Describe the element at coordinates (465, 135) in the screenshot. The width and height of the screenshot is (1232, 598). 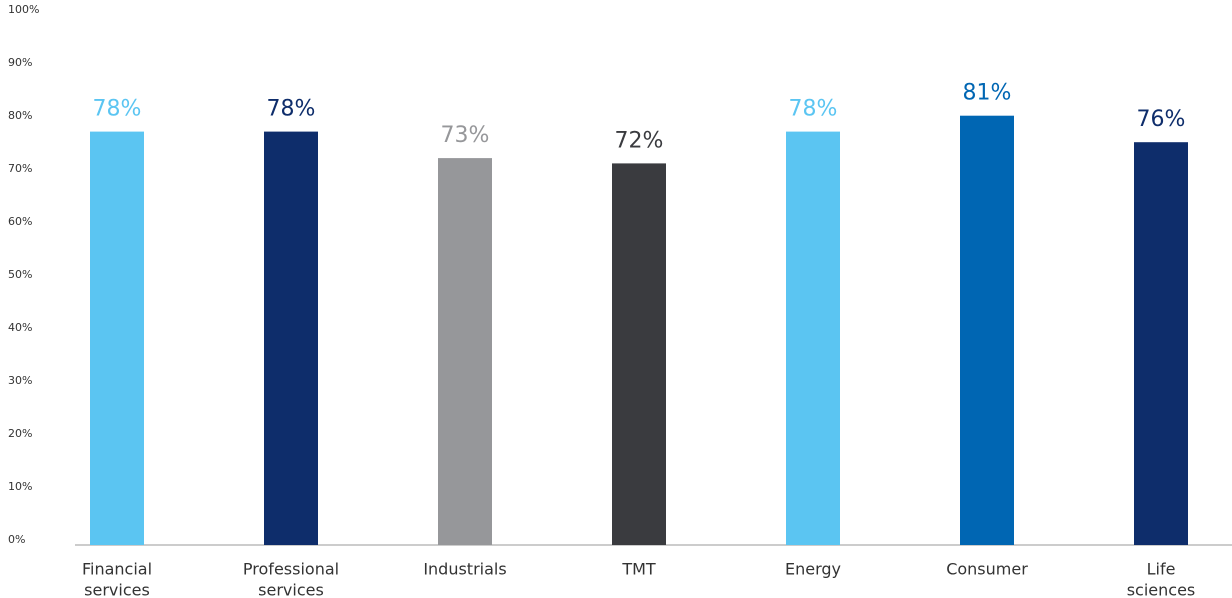
I see `value-label: 73%` at that location.